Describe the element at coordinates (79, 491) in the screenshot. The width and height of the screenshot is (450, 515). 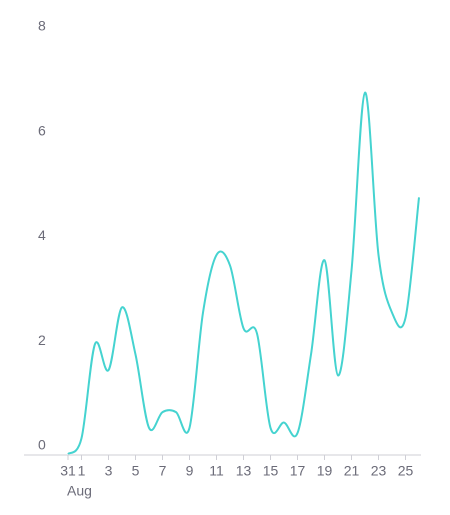
I see `x-month-label: Aug` at that location.